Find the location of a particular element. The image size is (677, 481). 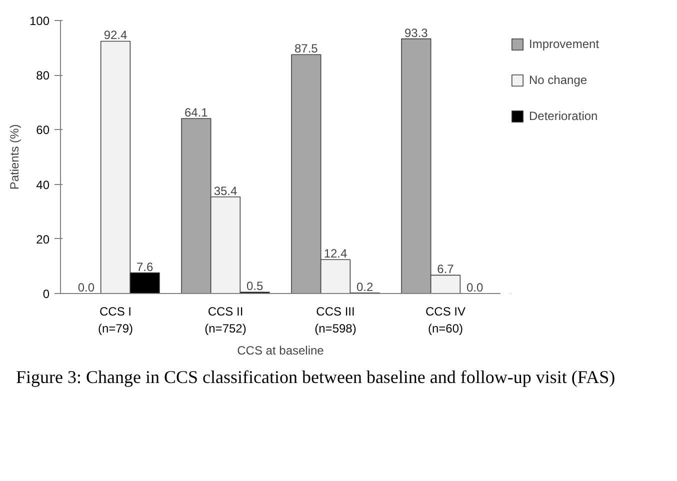

data-label: 35.4 is located at coordinates (226, 191).